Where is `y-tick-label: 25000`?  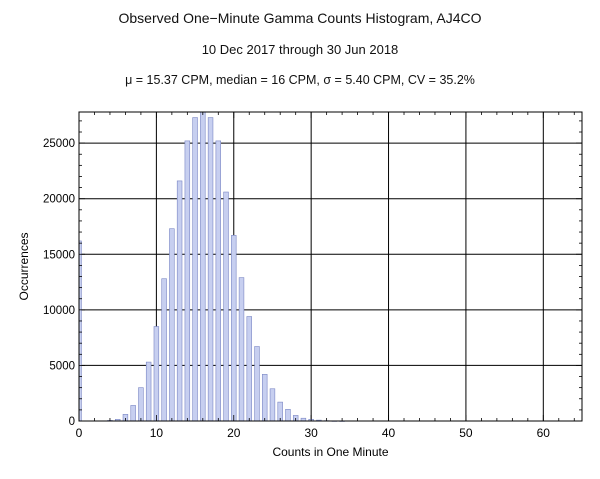
y-tick-label: 25000 is located at coordinates (59, 144).